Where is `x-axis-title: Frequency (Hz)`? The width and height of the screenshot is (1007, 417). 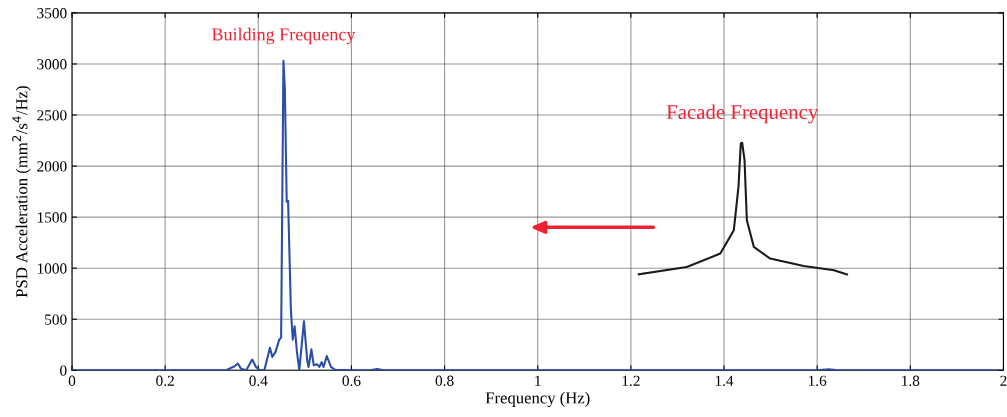 x-axis-title: Frequency (Hz) is located at coordinates (537, 399).